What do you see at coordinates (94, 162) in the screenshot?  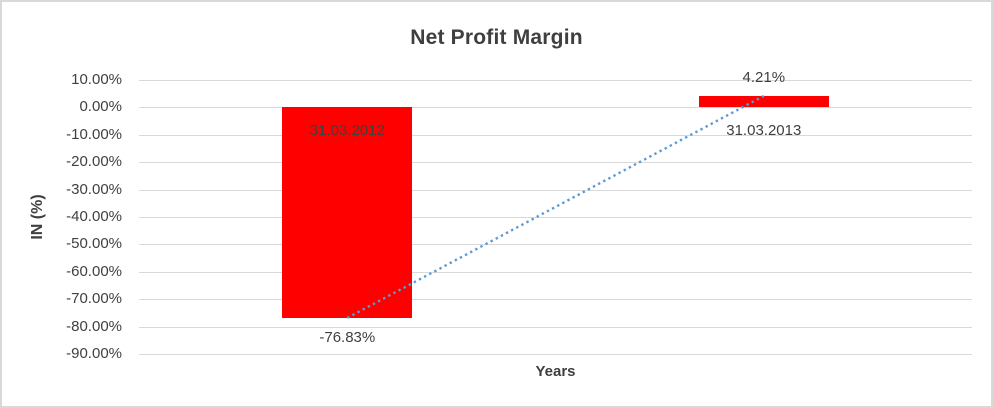 I see `y-axis-tick-label: -20.00%` at bounding box center [94, 162].